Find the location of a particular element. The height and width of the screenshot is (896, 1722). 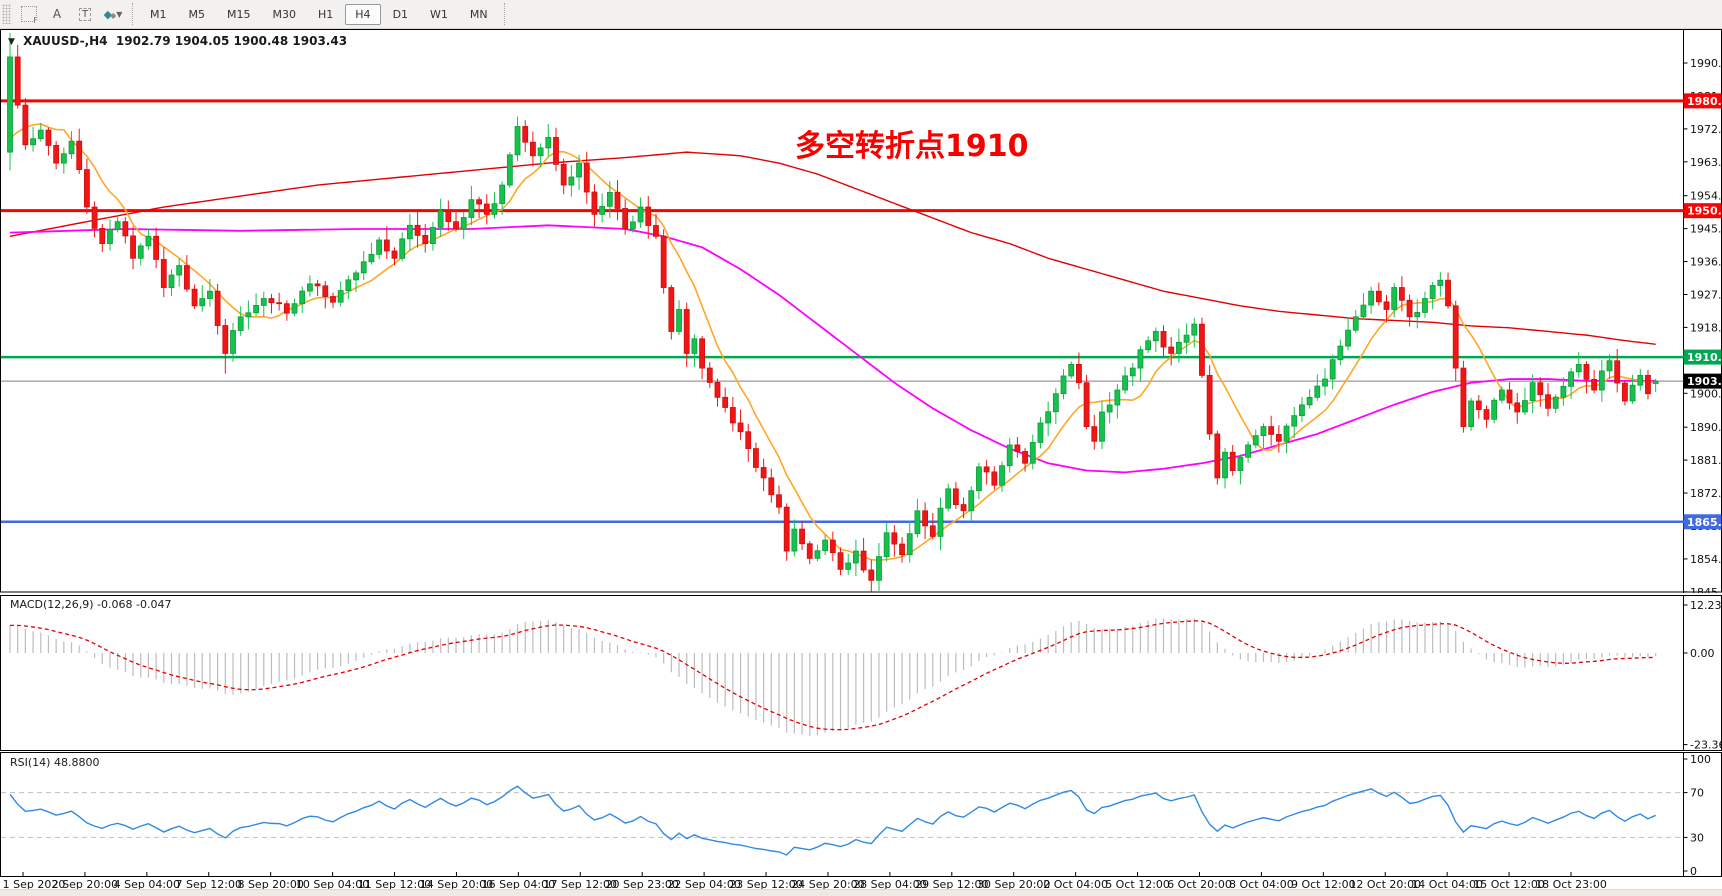

timeframe-button-w1: W1 is located at coordinates (439, 14).